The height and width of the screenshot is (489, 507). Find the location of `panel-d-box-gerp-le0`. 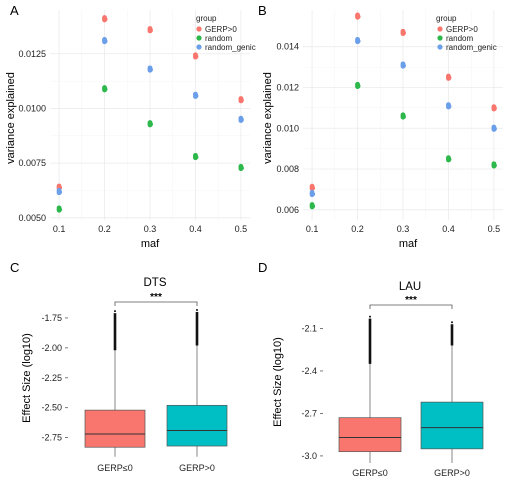

panel-d-box-gerp-le0 is located at coordinates (370, 389).